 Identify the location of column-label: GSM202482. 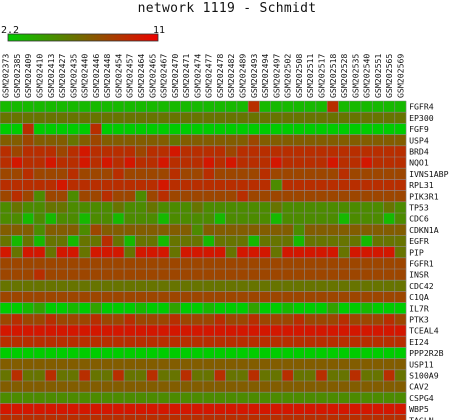
(231, 76).